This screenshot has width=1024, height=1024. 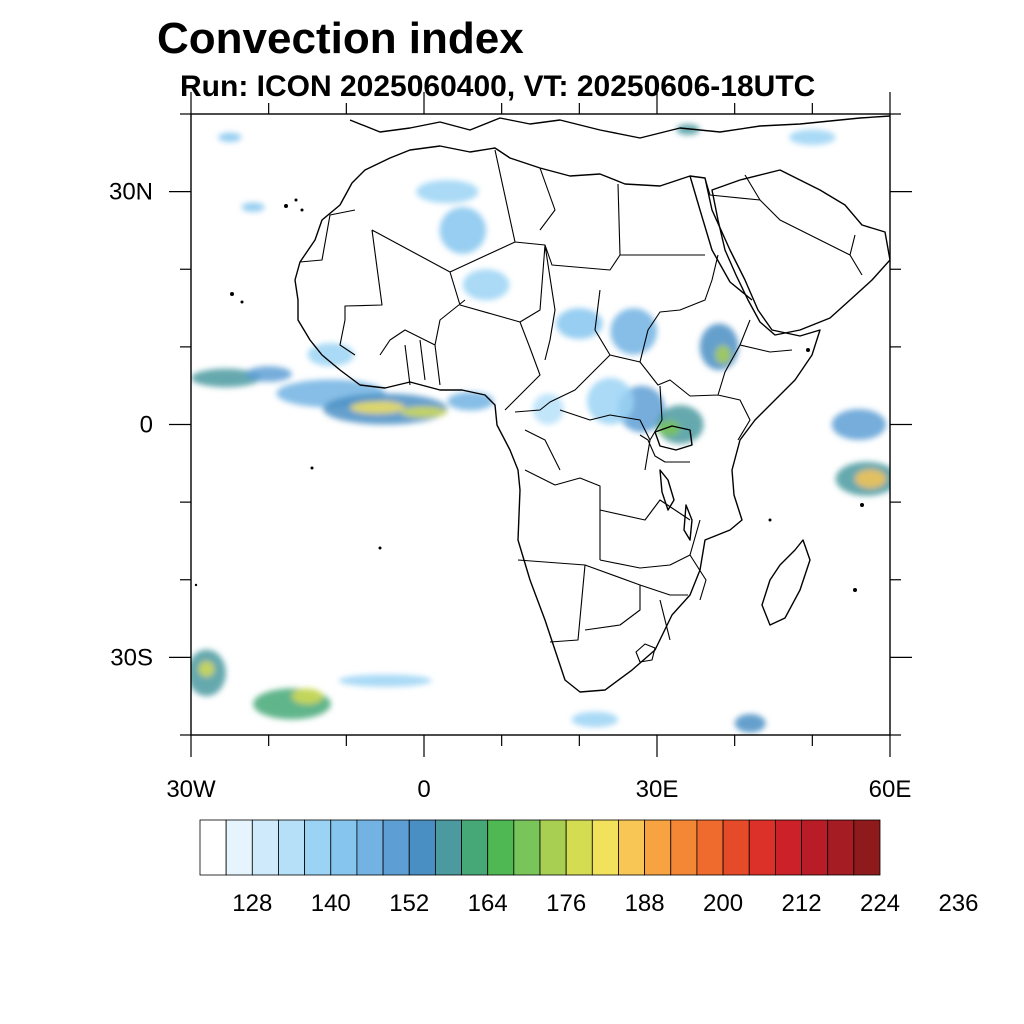 I want to click on colorbar-label: 140, so click(x=331, y=903).